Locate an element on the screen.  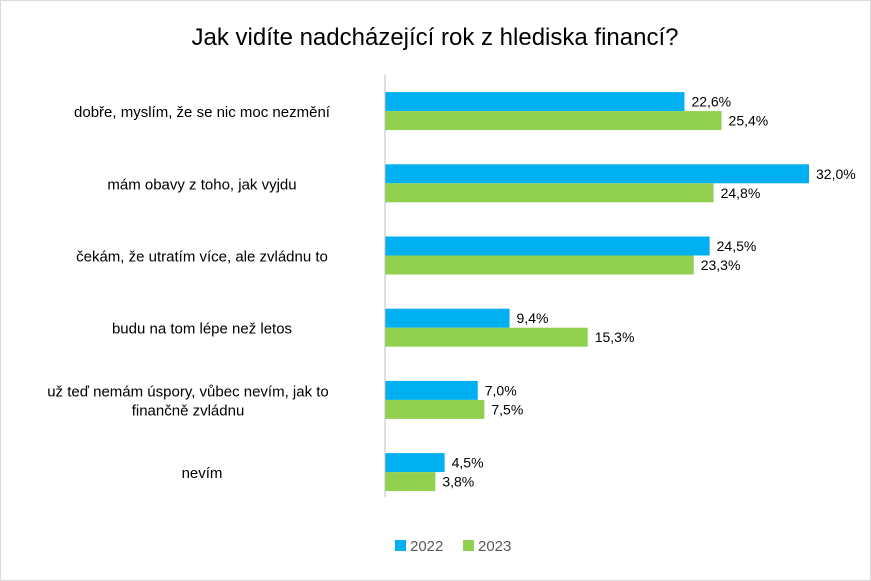
legend-swatch-2022 is located at coordinates (400, 545).